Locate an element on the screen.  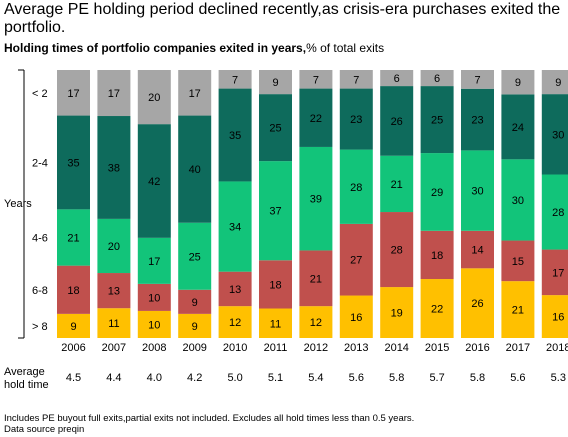
data-label: 13 is located at coordinates (235, 290).